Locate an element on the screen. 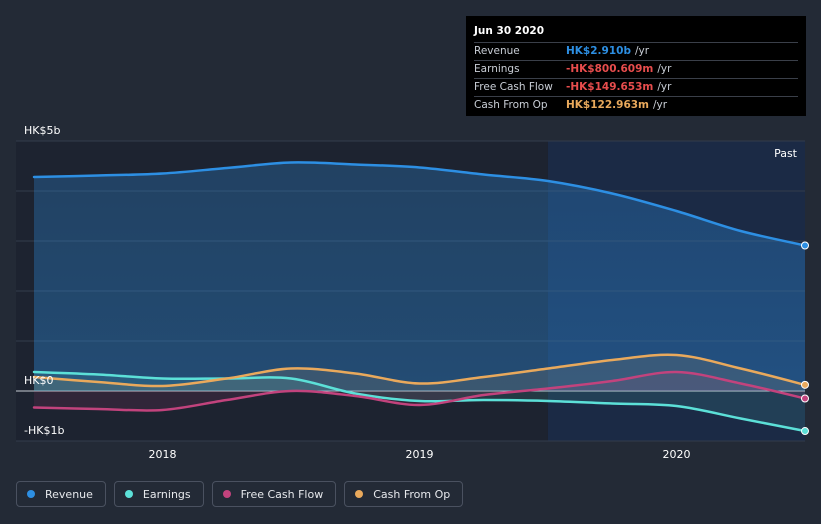  legend-label: Earnings is located at coordinates (166, 494).